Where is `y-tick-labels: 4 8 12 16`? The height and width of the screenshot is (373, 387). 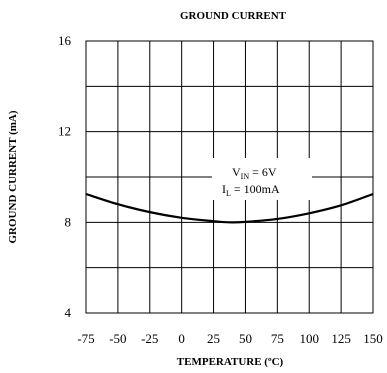 y-tick-labels: 4 8 12 16 is located at coordinates (65, 176).